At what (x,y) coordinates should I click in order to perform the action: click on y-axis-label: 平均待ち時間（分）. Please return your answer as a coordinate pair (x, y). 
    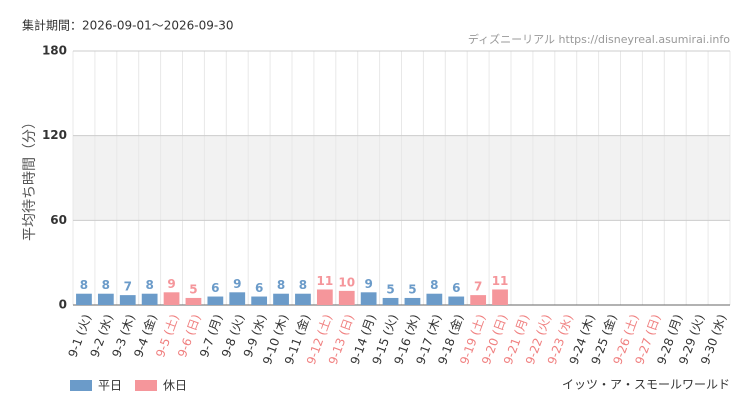
    Looking at the image, I should click on (30, 178).